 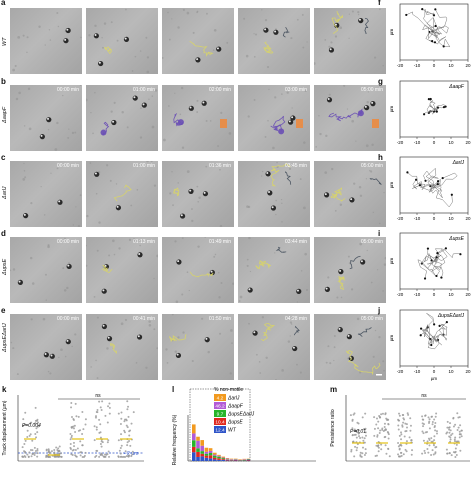 What do you see at coordinates (274, 270) in the screenshot?
I see `microscopy-frame: 03:44 min` at bounding box center [274, 270].